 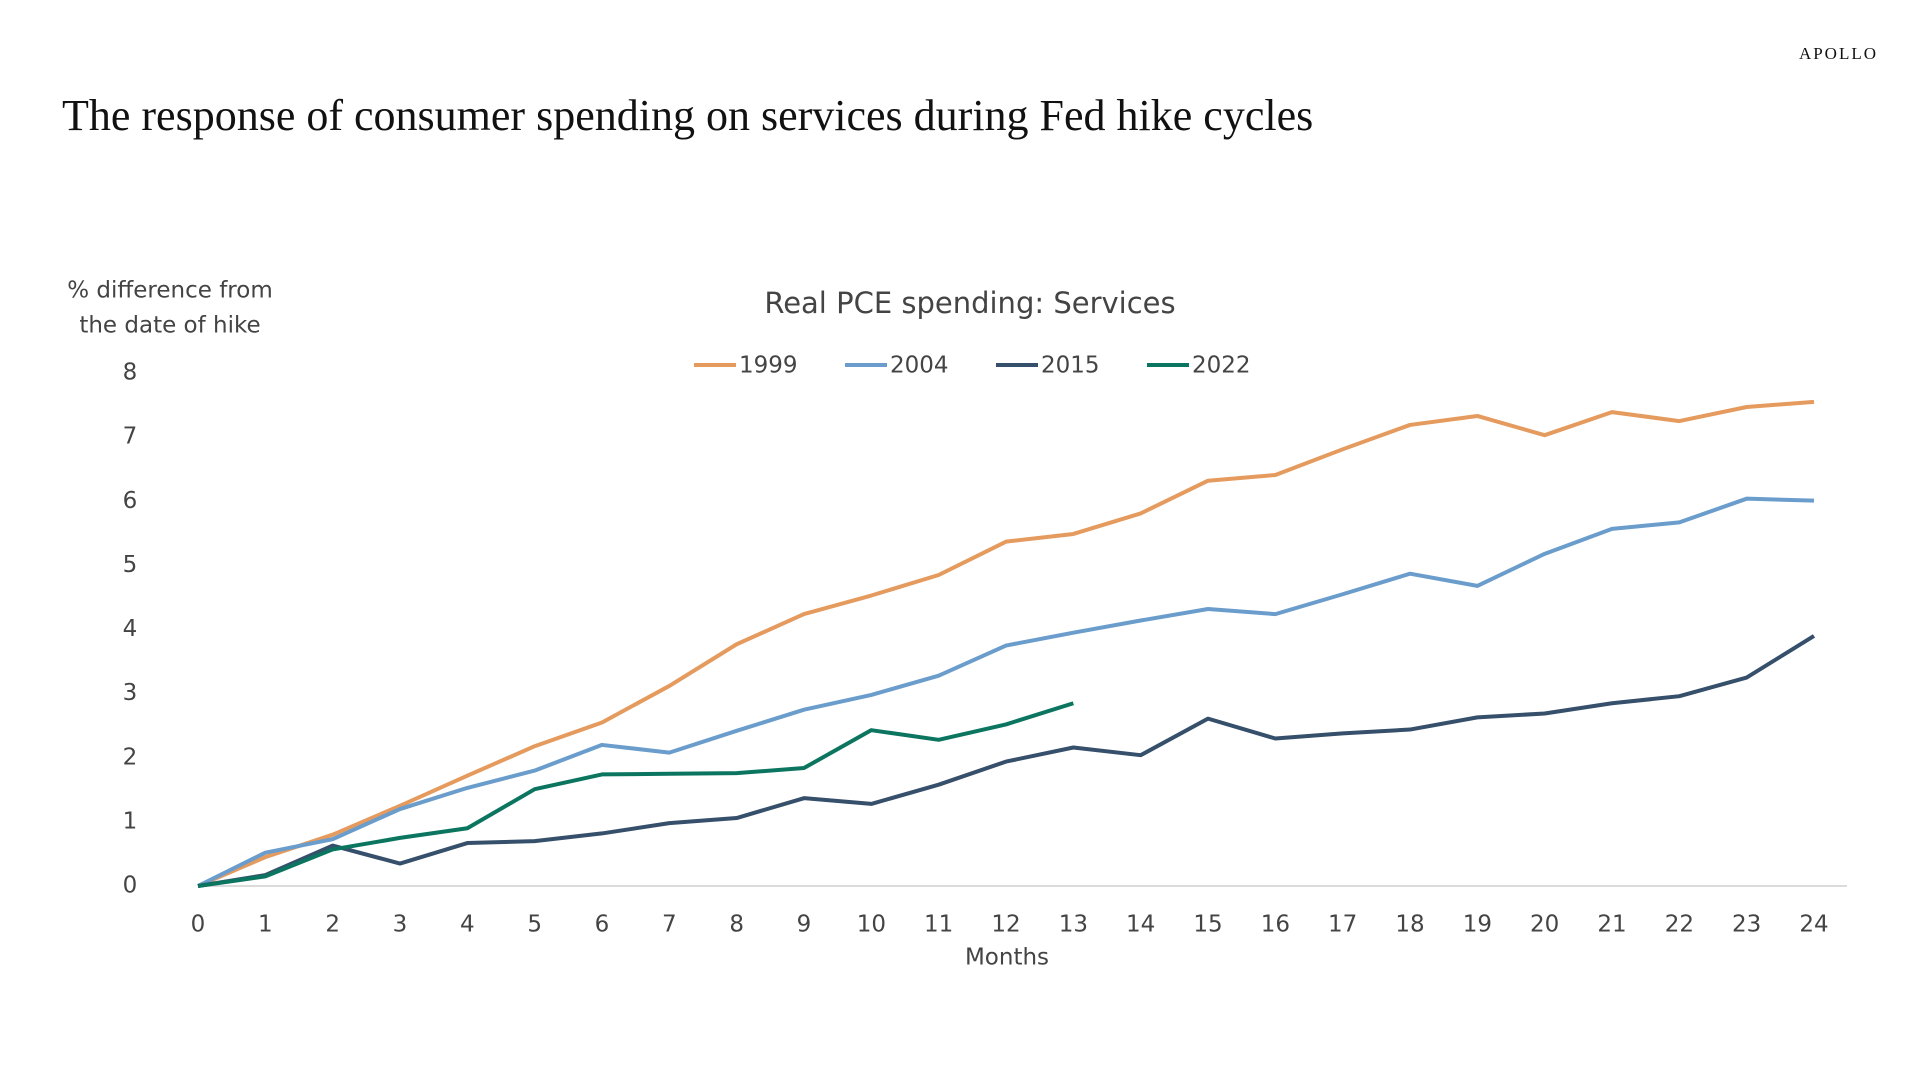 I want to click on legend-label: 2022, so click(x=1221, y=366).